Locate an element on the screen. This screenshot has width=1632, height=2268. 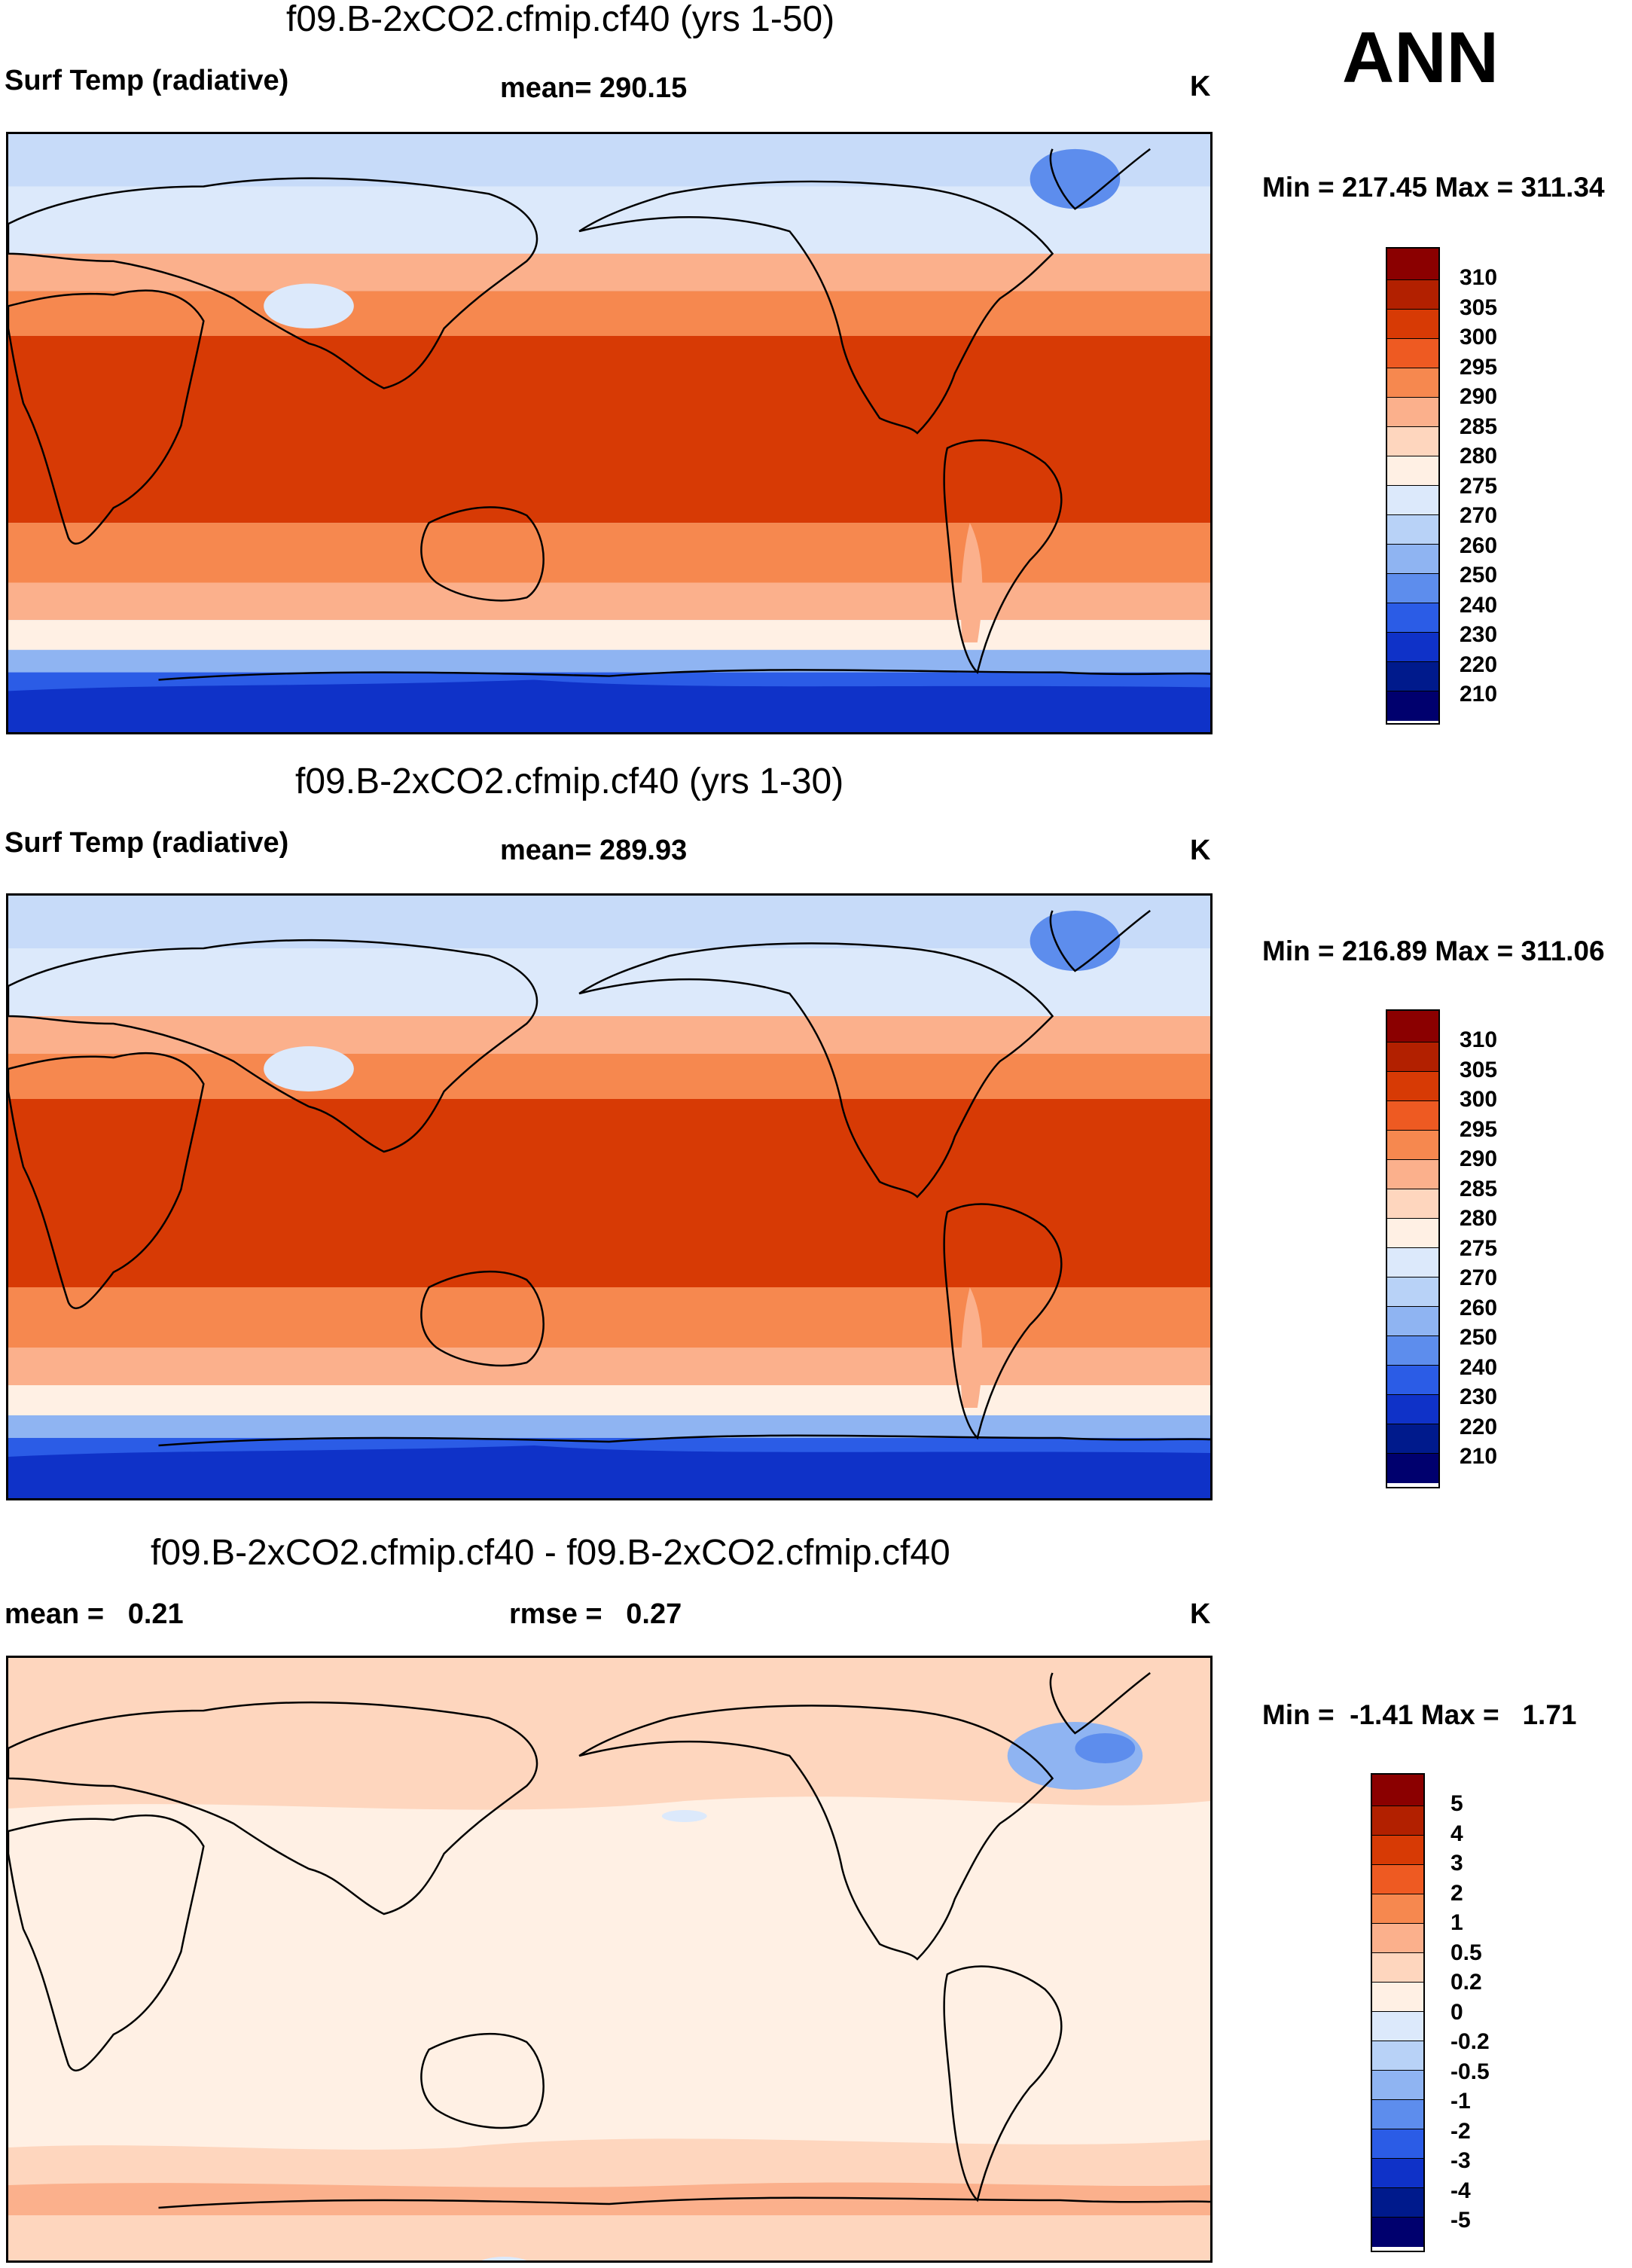
mid-north-band is located at coordinates (609, 272).